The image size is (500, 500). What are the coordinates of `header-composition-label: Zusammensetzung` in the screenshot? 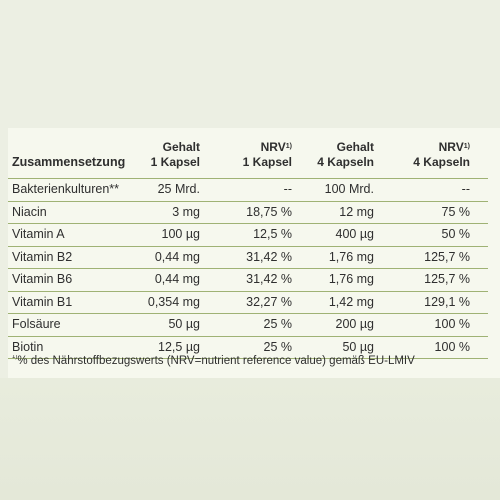 It's located at (69, 162).